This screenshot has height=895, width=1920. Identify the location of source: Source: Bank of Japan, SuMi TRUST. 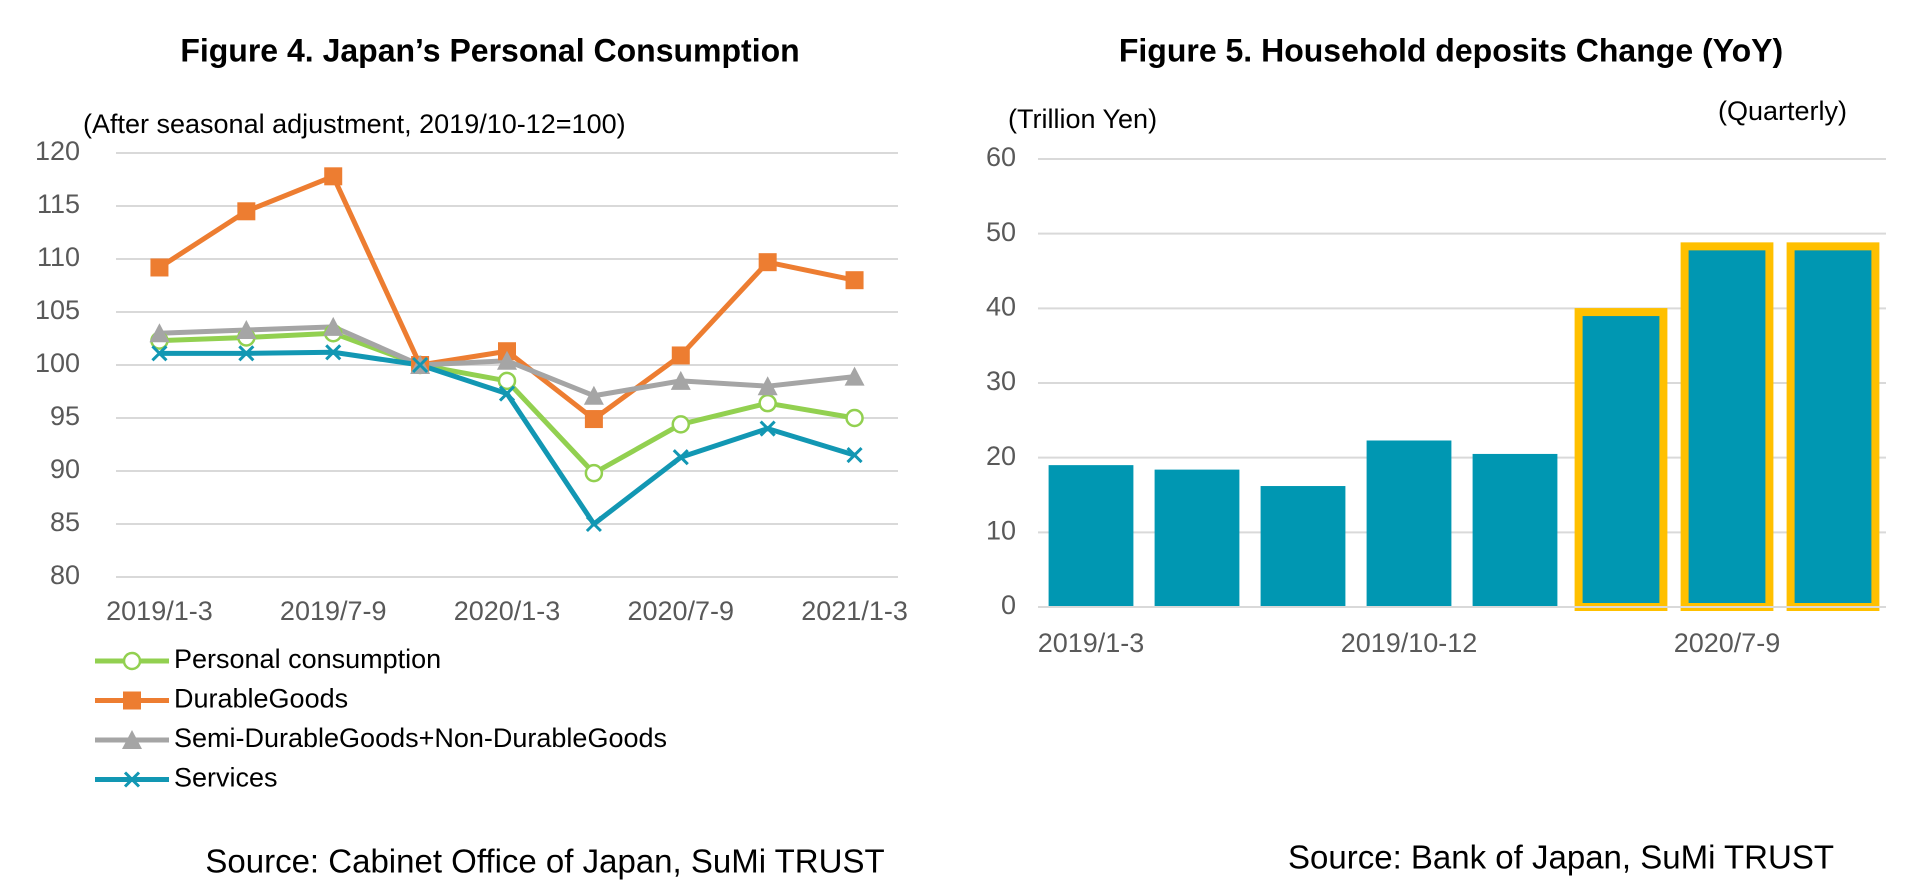
(1561, 857).